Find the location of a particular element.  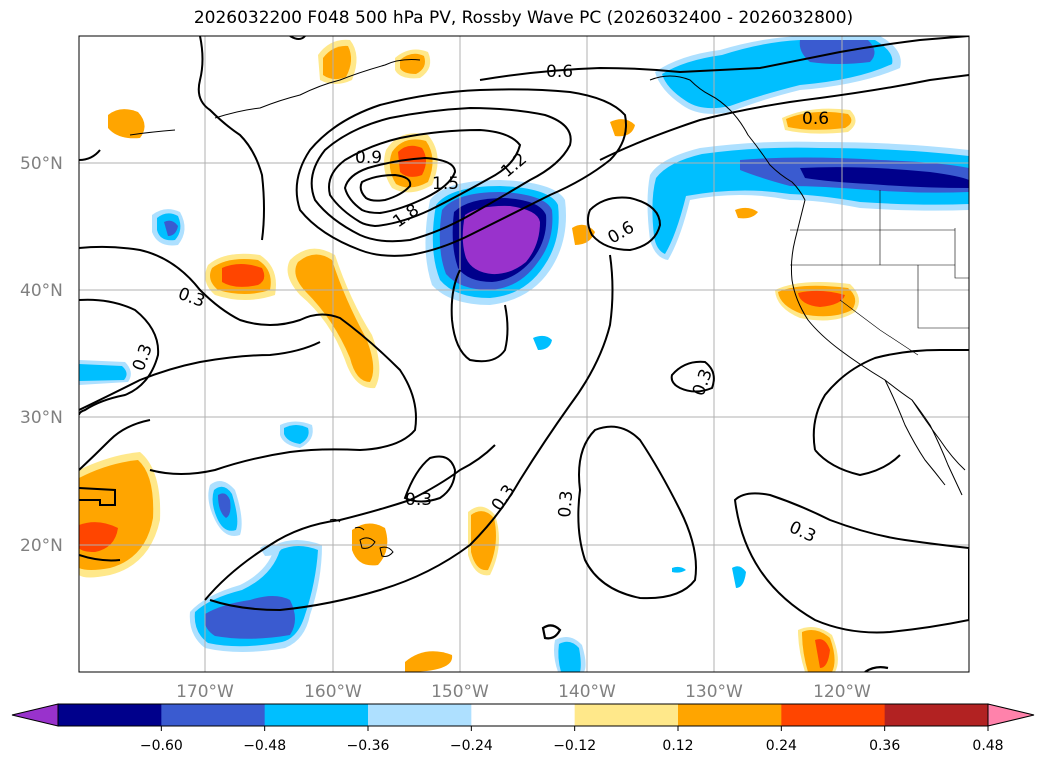

colorbar-frame is located at coordinates (523, 715).